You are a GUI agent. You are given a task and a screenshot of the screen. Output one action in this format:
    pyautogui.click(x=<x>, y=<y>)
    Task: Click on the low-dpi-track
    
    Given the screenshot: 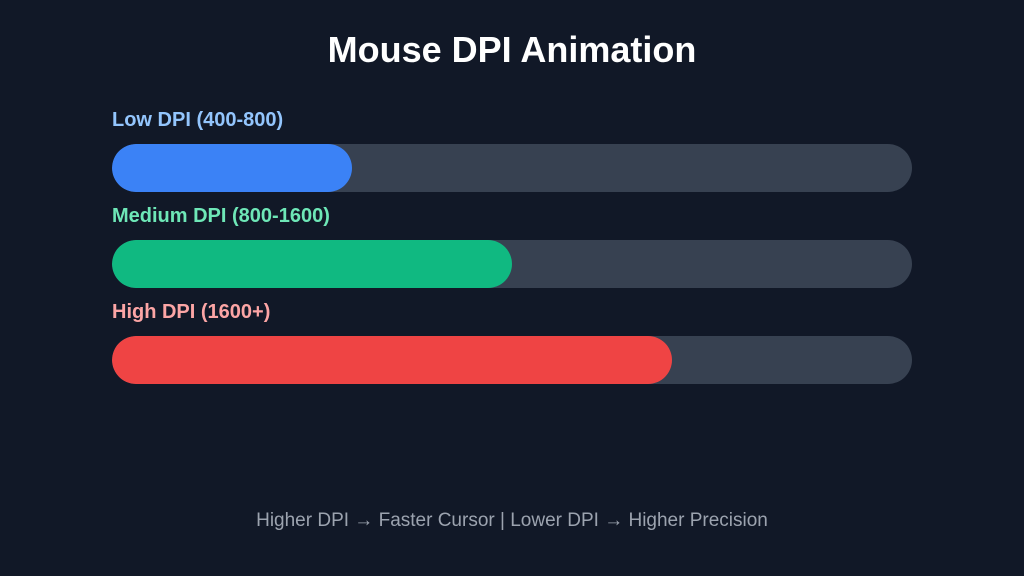 What is the action you would take?
    pyautogui.click(x=512, y=168)
    